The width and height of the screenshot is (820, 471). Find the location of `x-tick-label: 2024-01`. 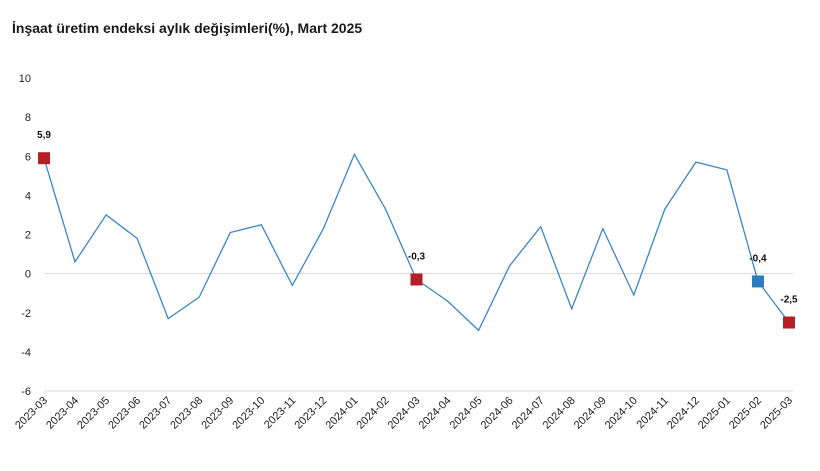

x-tick-label: 2024-01 is located at coordinates (342, 413).